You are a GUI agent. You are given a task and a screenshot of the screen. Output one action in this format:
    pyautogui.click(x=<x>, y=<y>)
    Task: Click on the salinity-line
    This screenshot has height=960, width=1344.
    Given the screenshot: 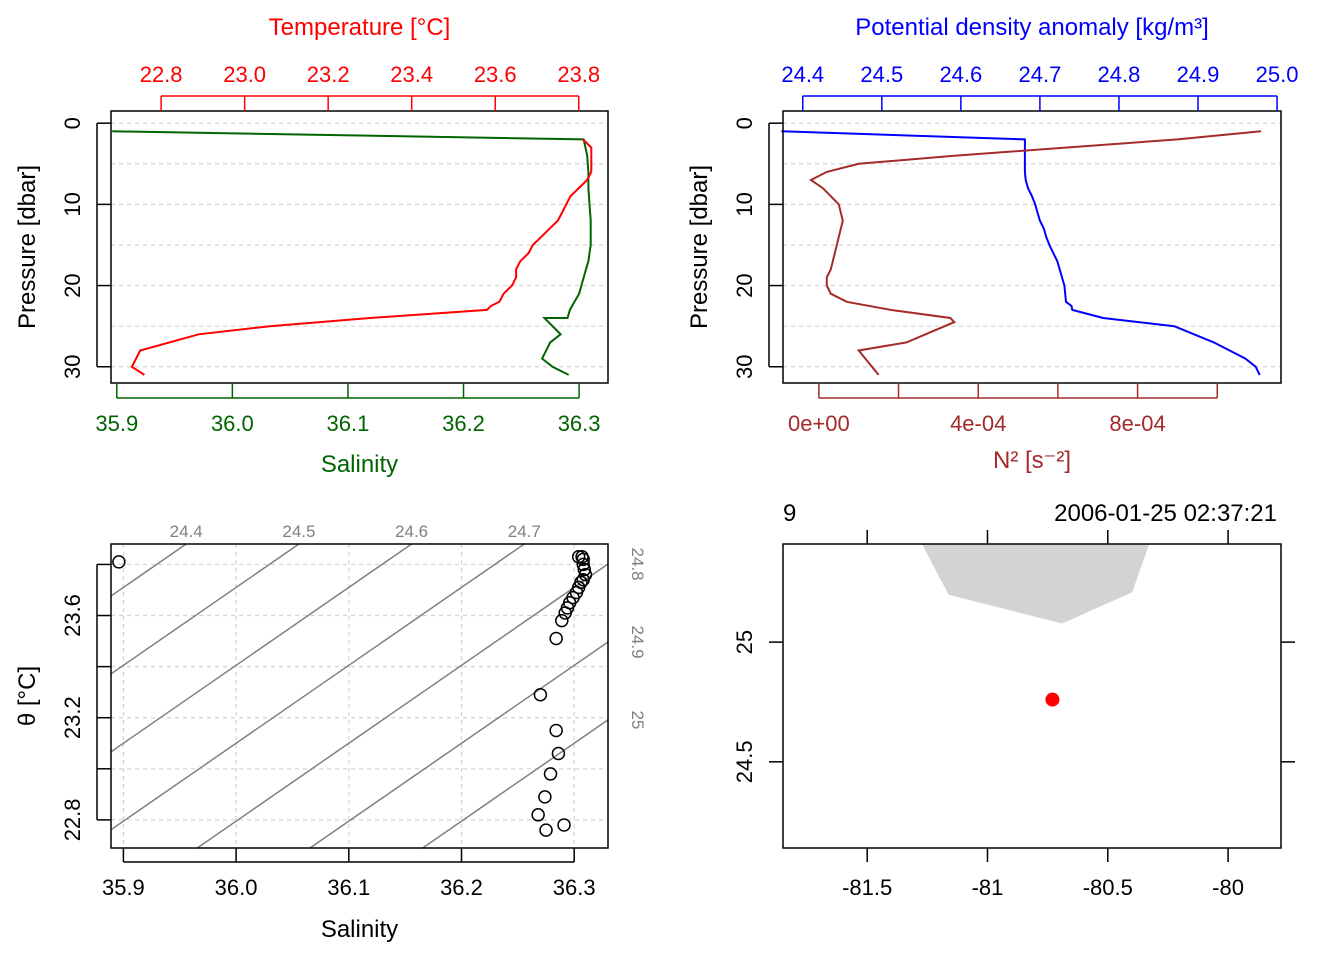 What is the action you would take?
    pyautogui.click(x=352, y=253)
    